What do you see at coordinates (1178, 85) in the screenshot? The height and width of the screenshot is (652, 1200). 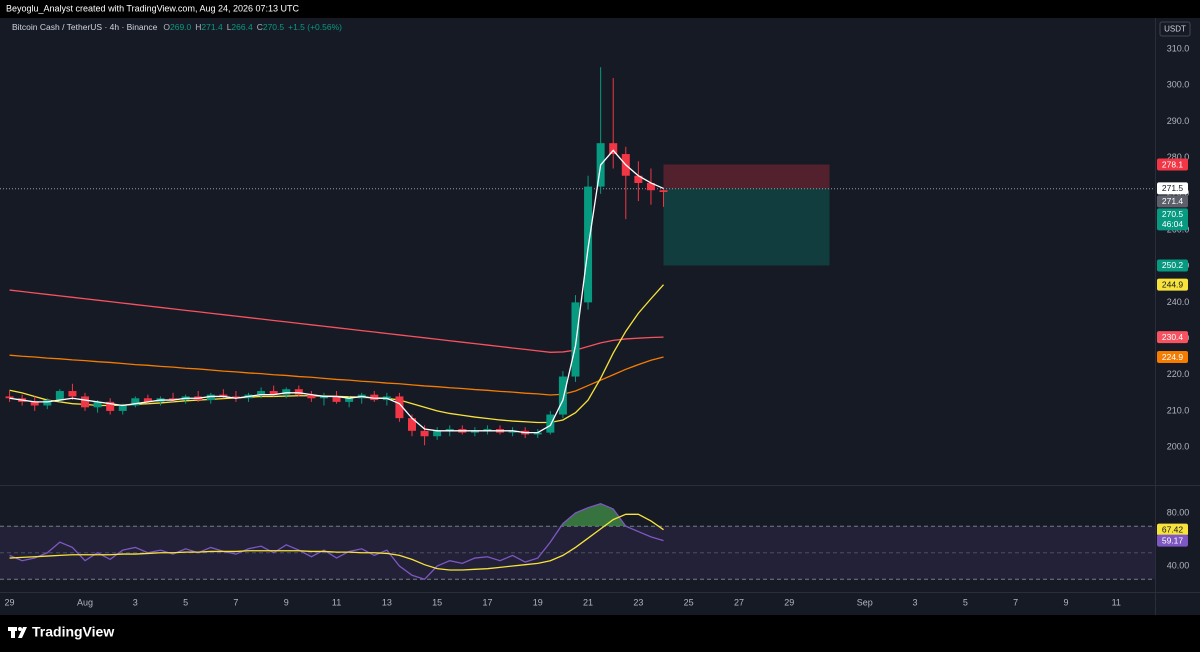 I see `y-tick-label: 300.0` at bounding box center [1178, 85].